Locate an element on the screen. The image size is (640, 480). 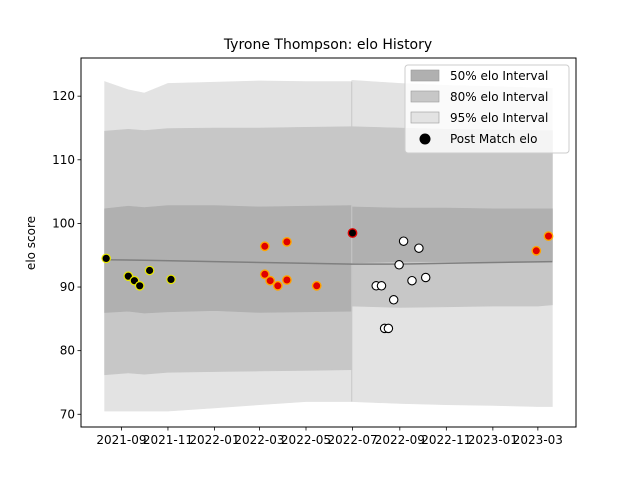
legend-swatch-p80 is located at coordinates (425, 96).